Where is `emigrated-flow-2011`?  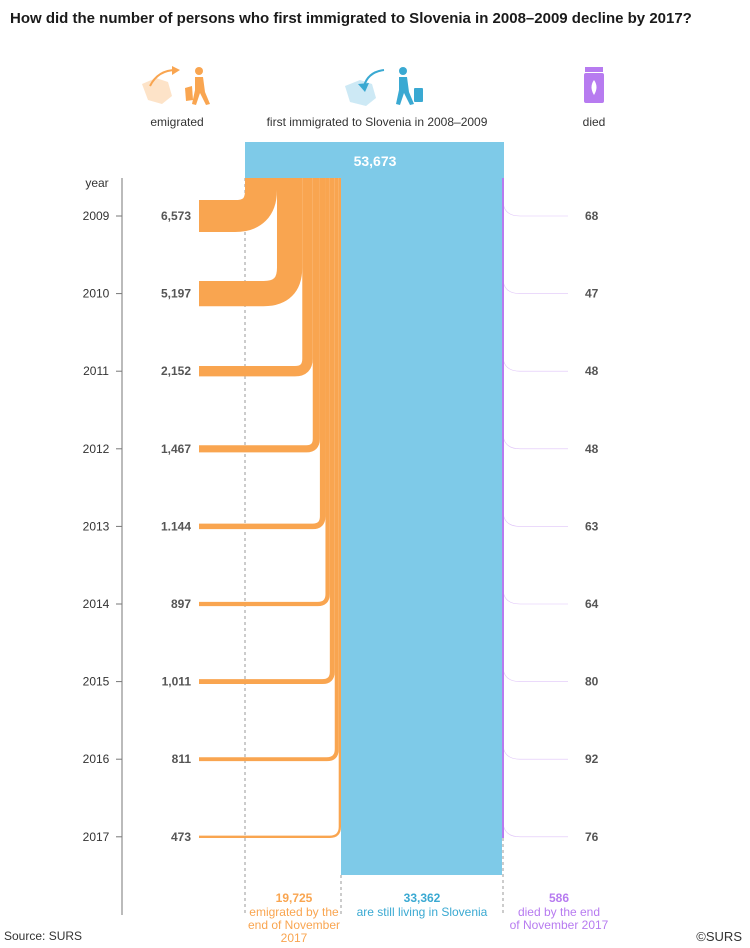
emigrated-flow-2011 is located at coordinates (256, 277).